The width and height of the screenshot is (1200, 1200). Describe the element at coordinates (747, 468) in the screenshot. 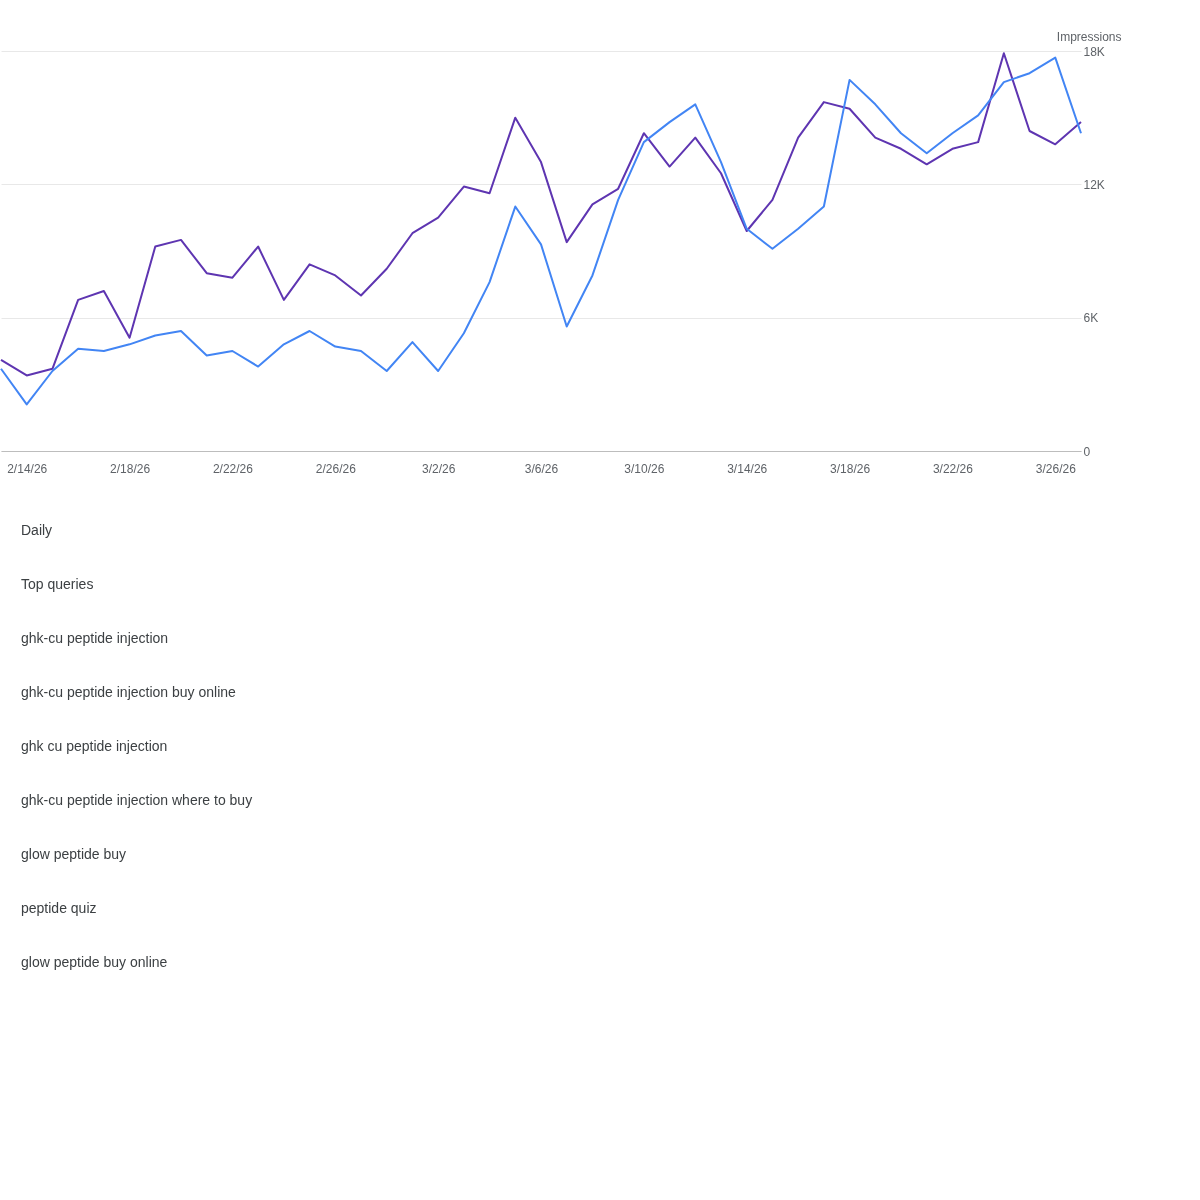

I see `x-tick-label: 3/14/26` at that location.